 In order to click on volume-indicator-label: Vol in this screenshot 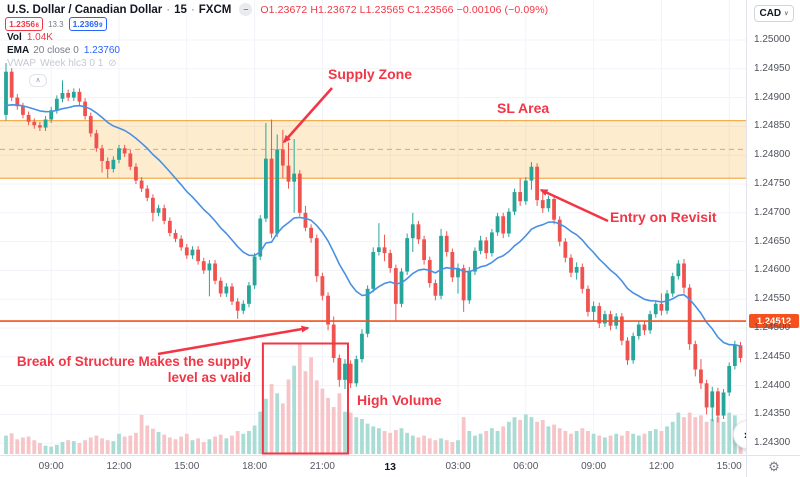, I will do `click(14, 37)`.